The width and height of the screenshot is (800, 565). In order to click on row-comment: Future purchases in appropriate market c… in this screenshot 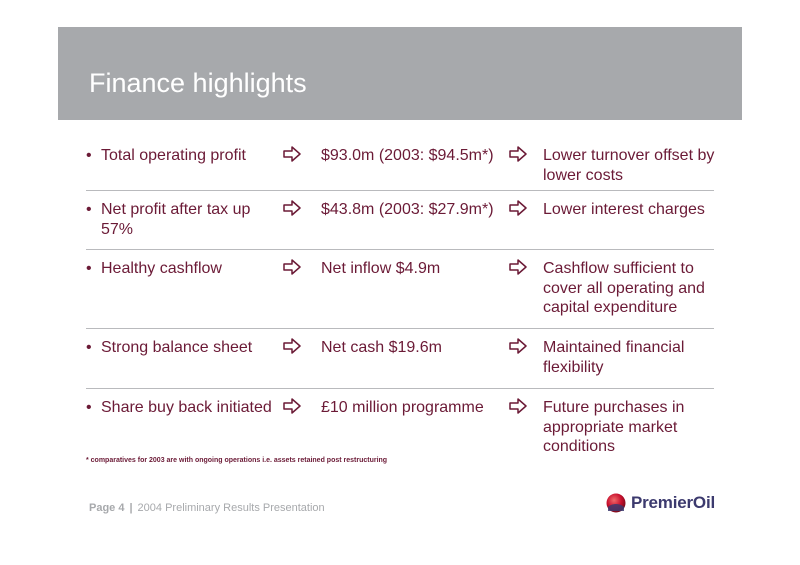, I will do `click(614, 427)`.